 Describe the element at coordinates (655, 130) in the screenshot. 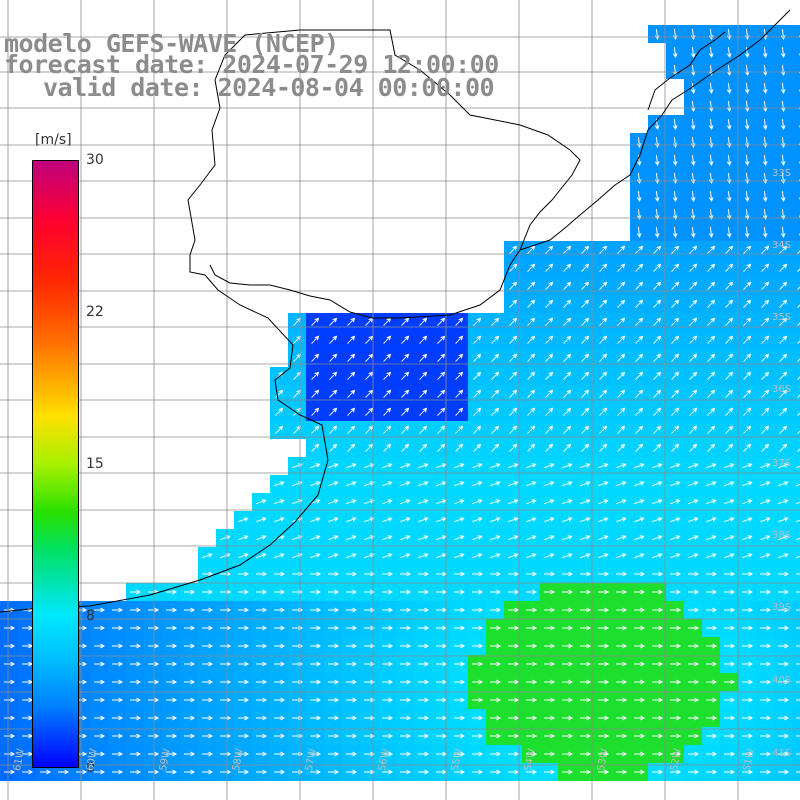

I see `coastline-north` at that location.